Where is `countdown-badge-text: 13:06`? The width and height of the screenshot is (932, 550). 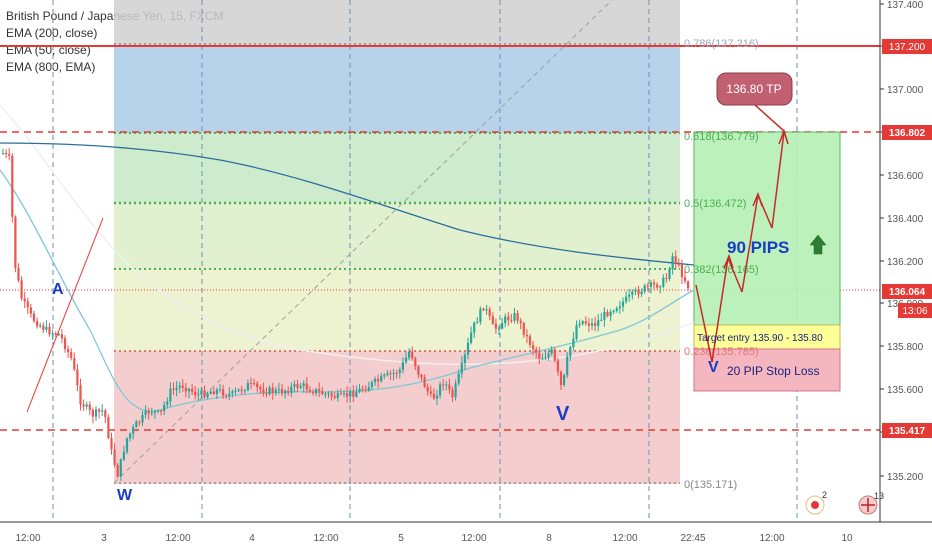
countdown-badge-text: 13:06 is located at coordinates (914, 311).